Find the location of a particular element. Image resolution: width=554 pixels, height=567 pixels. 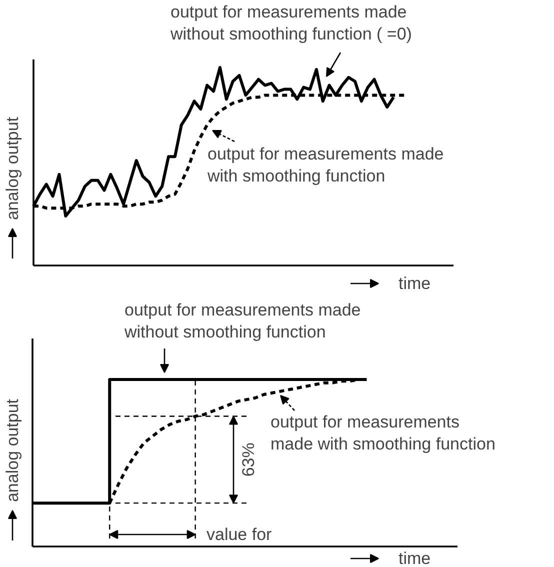

legend-label: output for measurements made without smoothing function is located at coordinates (242, 321).